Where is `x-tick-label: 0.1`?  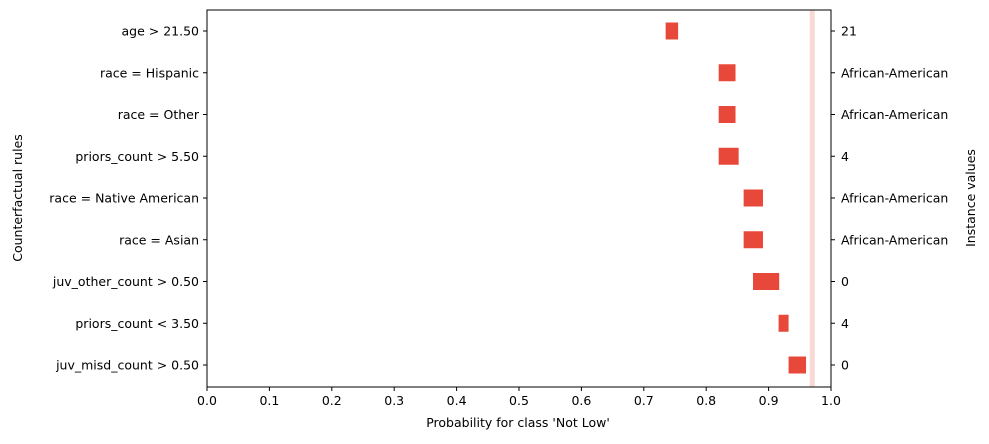
x-tick-label: 0.1 is located at coordinates (269, 400).